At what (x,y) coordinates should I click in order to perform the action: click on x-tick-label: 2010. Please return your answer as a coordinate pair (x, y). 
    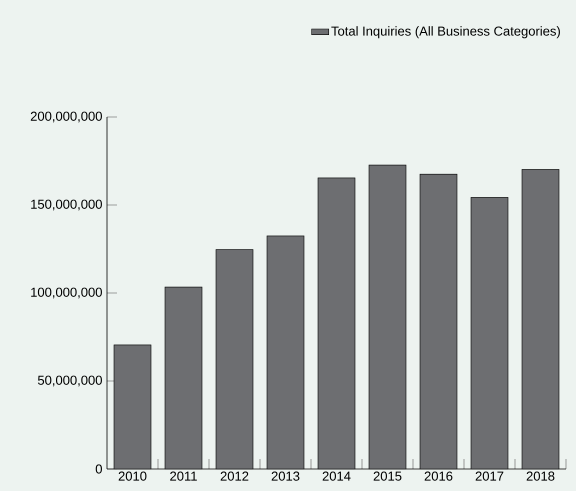
    Looking at the image, I should click on (132, 476).